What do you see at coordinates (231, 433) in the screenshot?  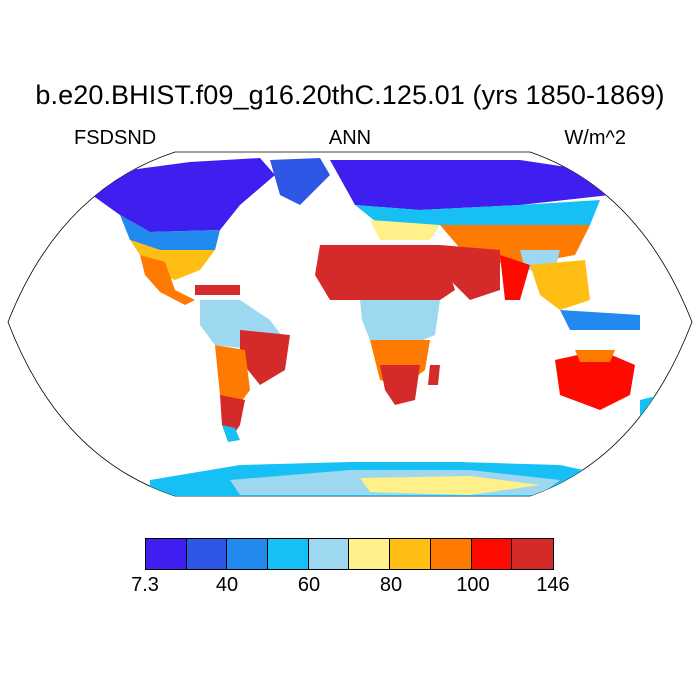 I see `south-america-tip` at bounding box center [231, 433].